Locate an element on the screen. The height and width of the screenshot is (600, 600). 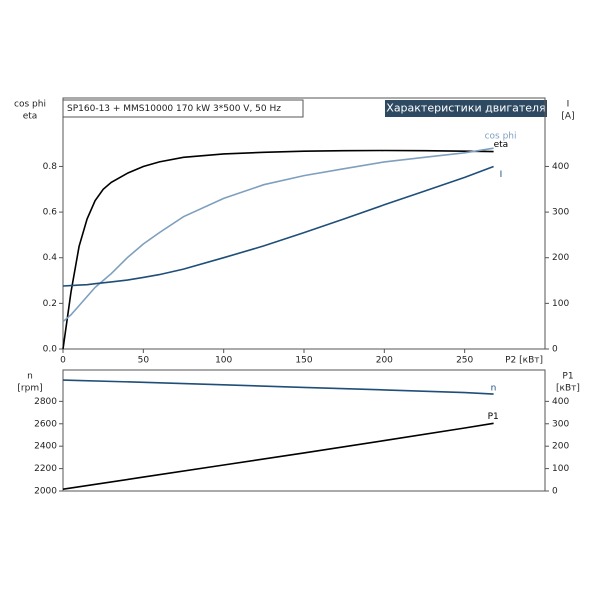
y2-axis-label: [A] is located at coordinates (567, 117).